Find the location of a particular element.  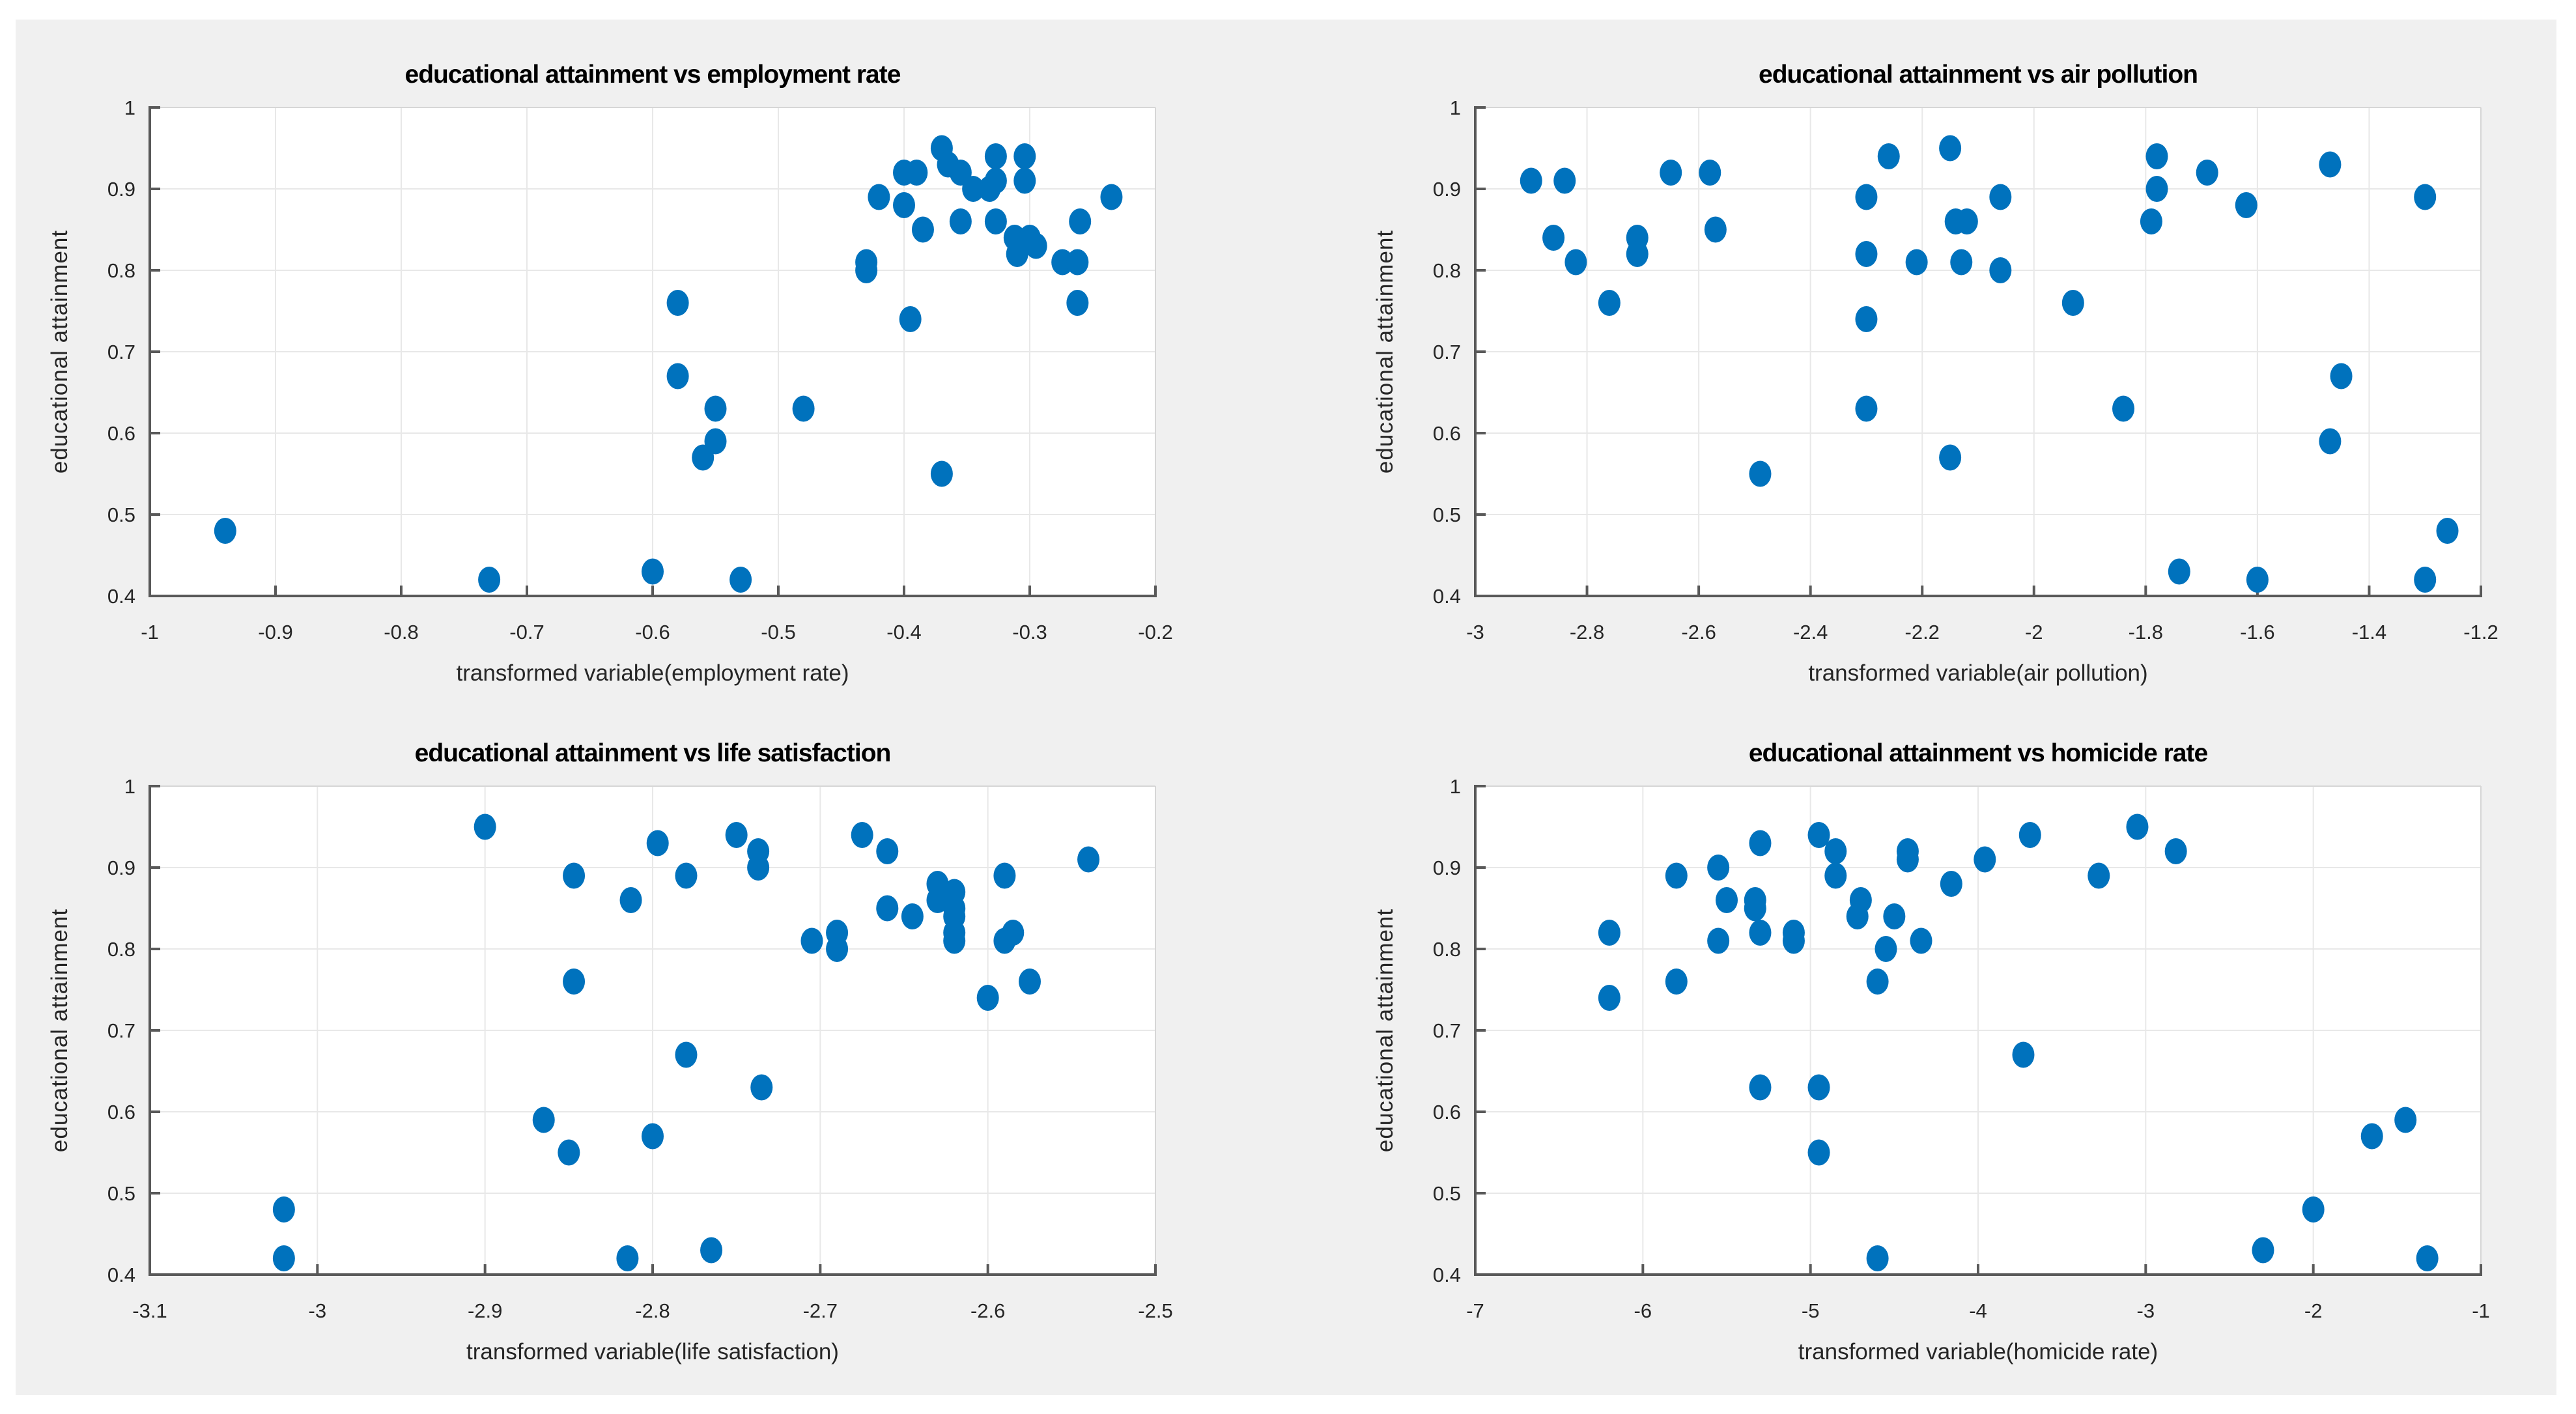

x-tick-label: -1.8 is located at coordinates (2146, 632).